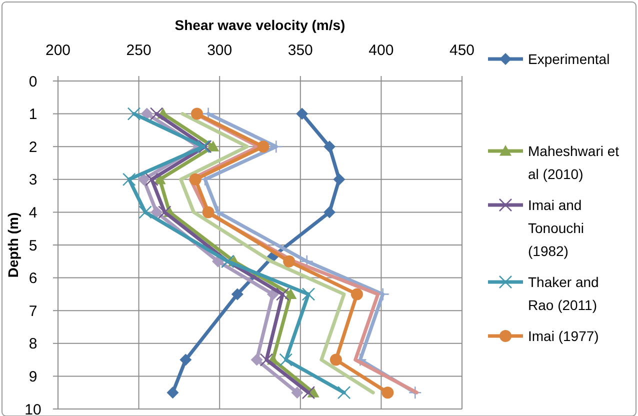  Describe the element at coordinates (33, 147) in the screenshot. I see `y-tick-label: 2` at that location.